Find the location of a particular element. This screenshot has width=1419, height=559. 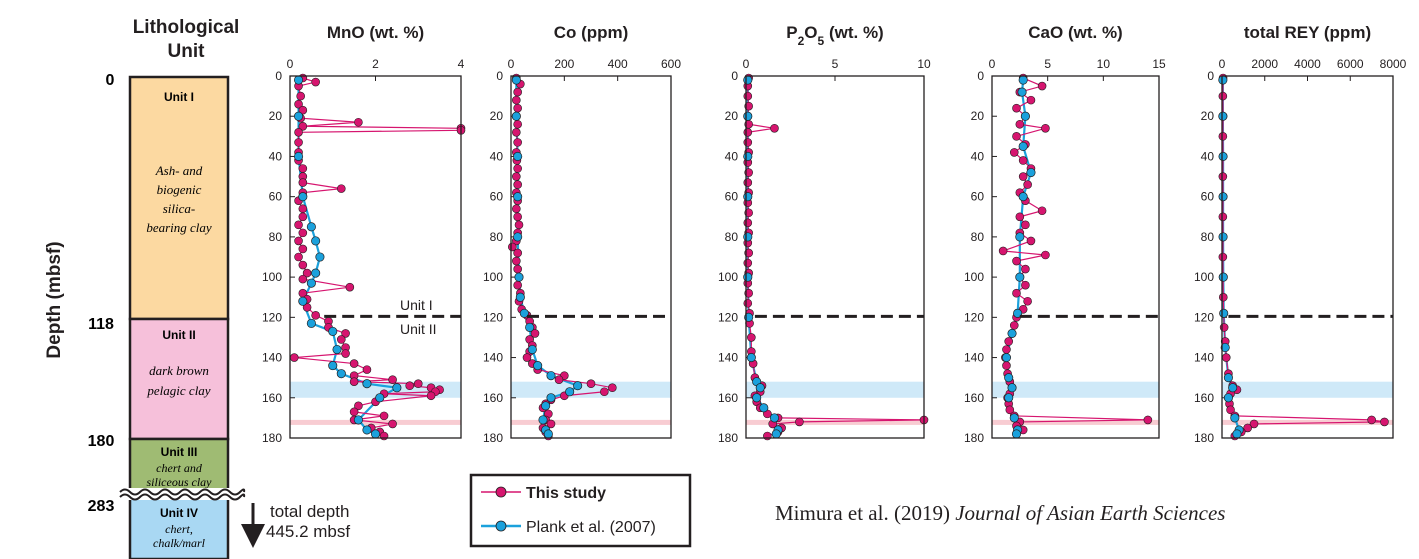

plot-frame is located at coordinates (1307, 257).